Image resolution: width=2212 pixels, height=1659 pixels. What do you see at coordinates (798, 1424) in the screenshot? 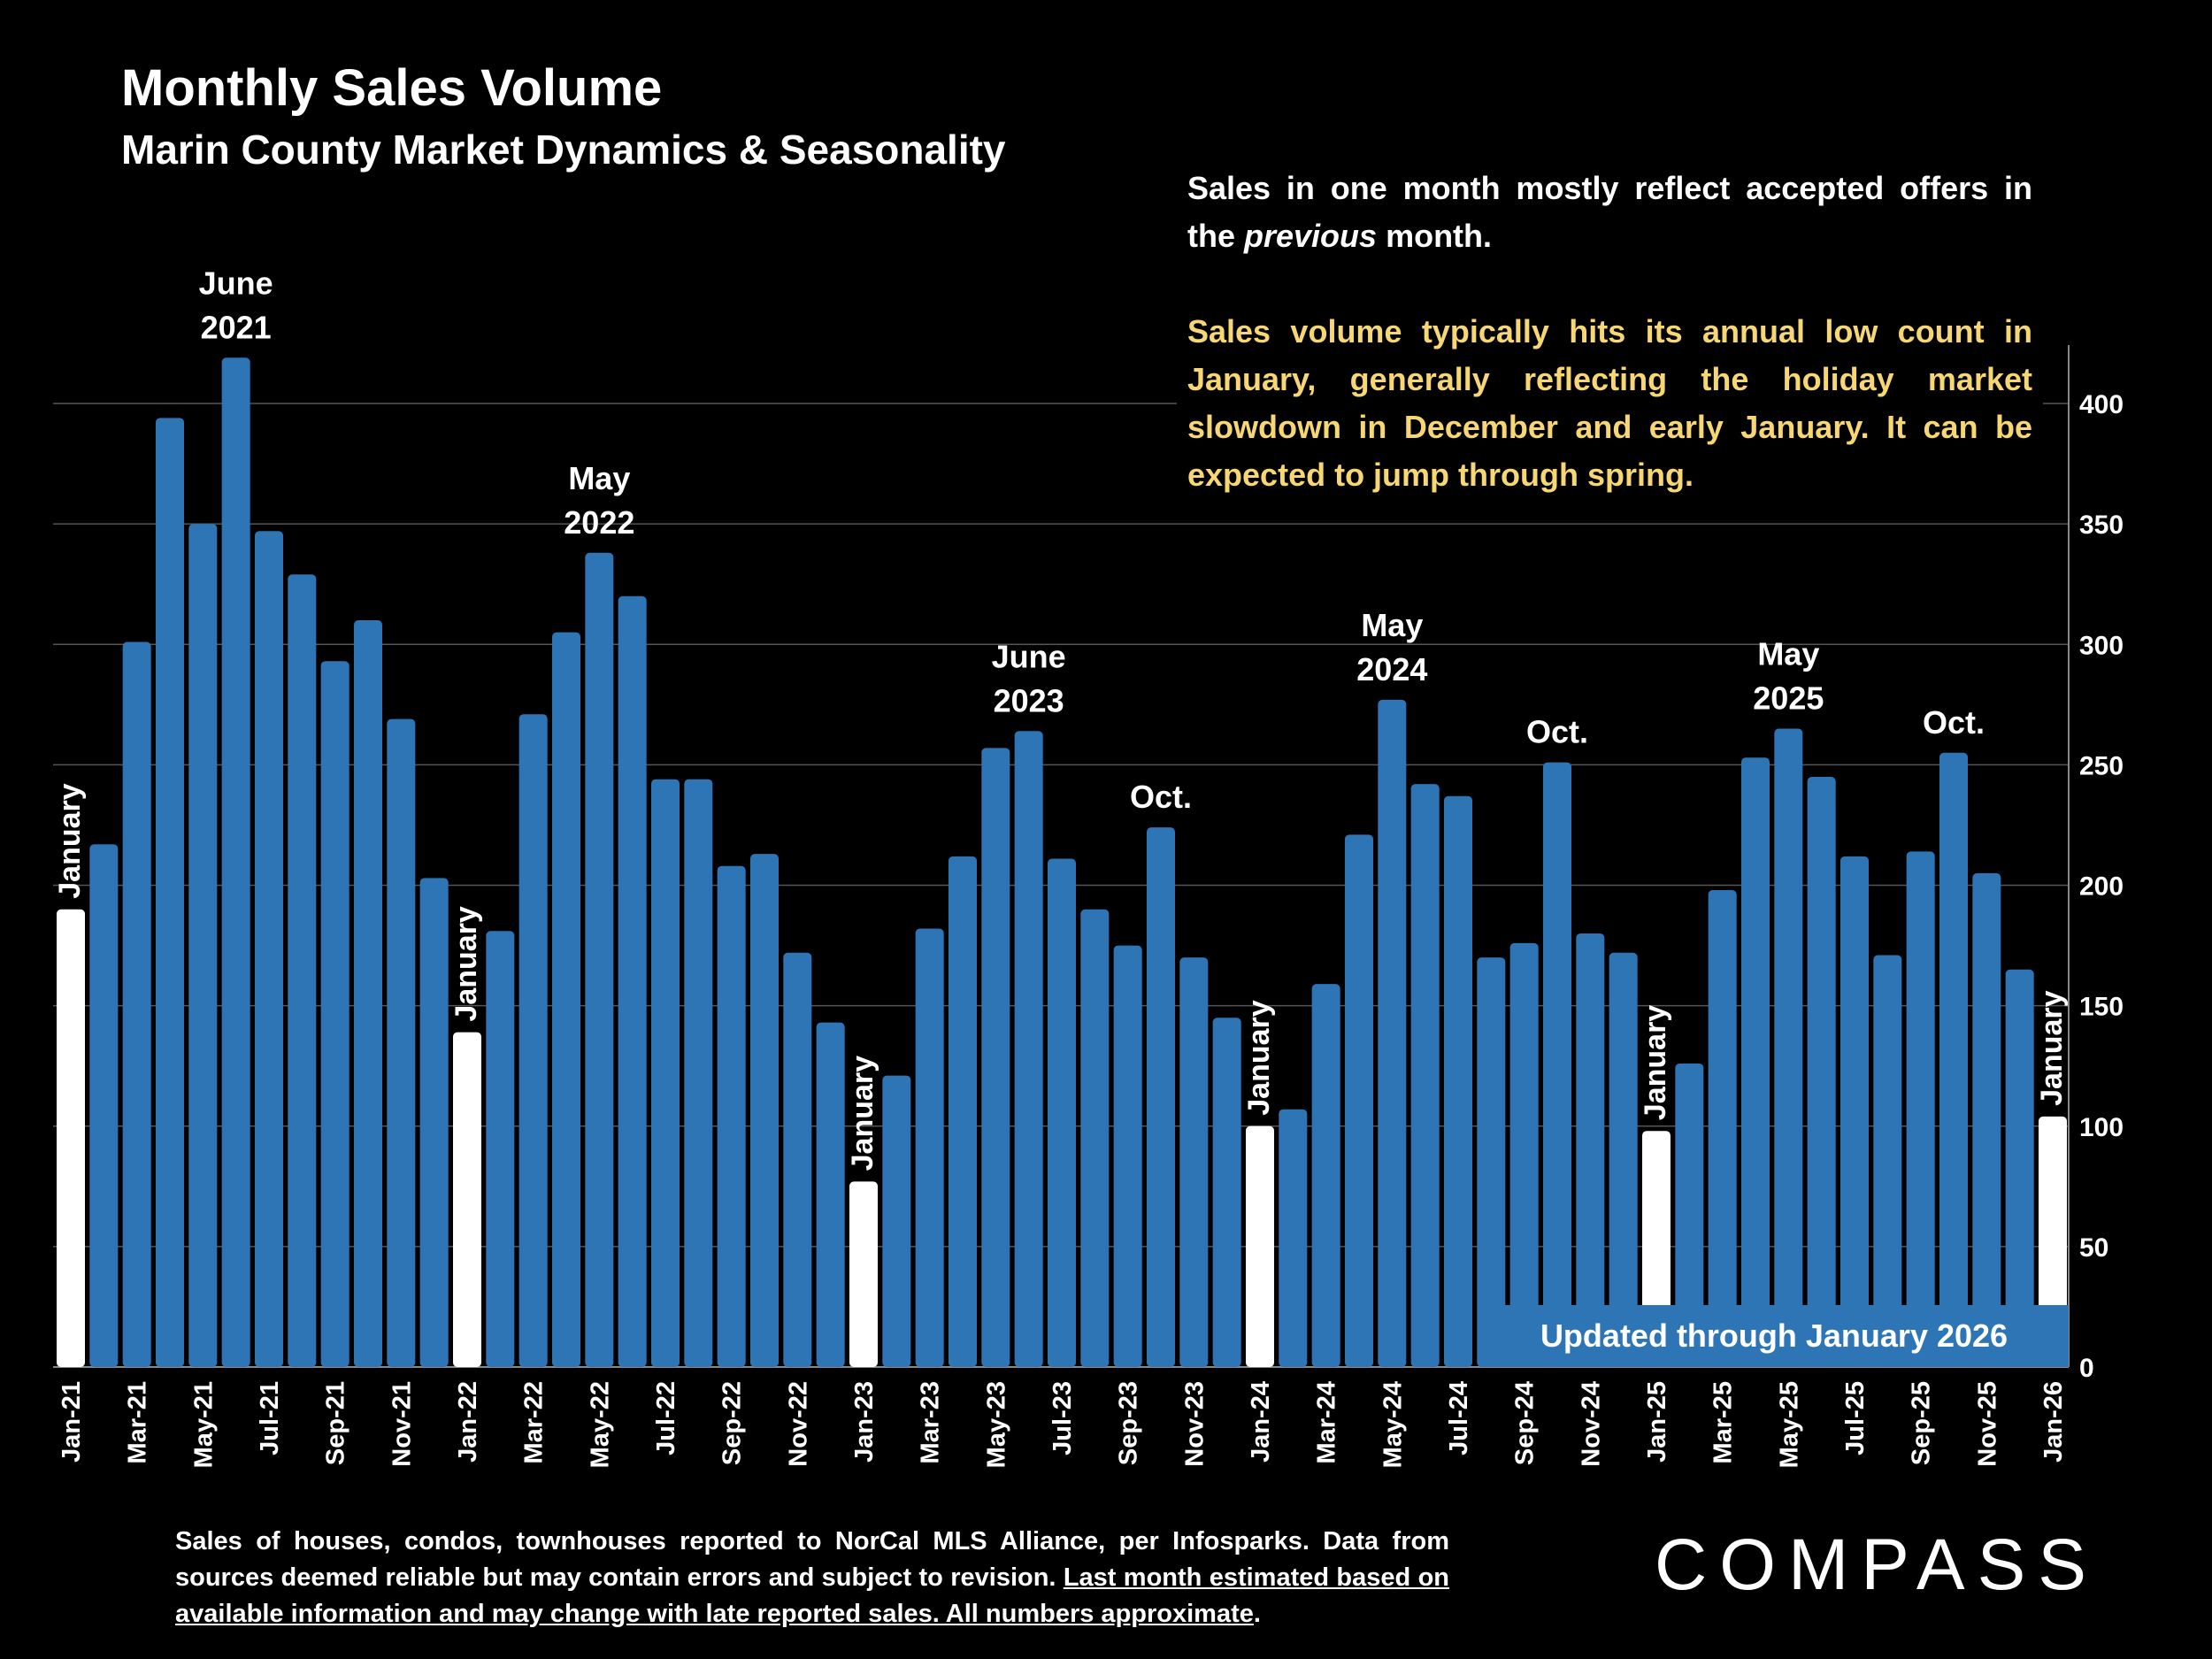
I see `x-tick-label: Nov-22` at bounding box center [798, 1424].